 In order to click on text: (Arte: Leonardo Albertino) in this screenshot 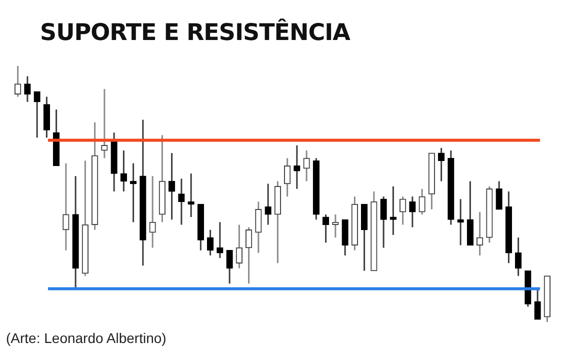, I will do `click(86, 338)`.